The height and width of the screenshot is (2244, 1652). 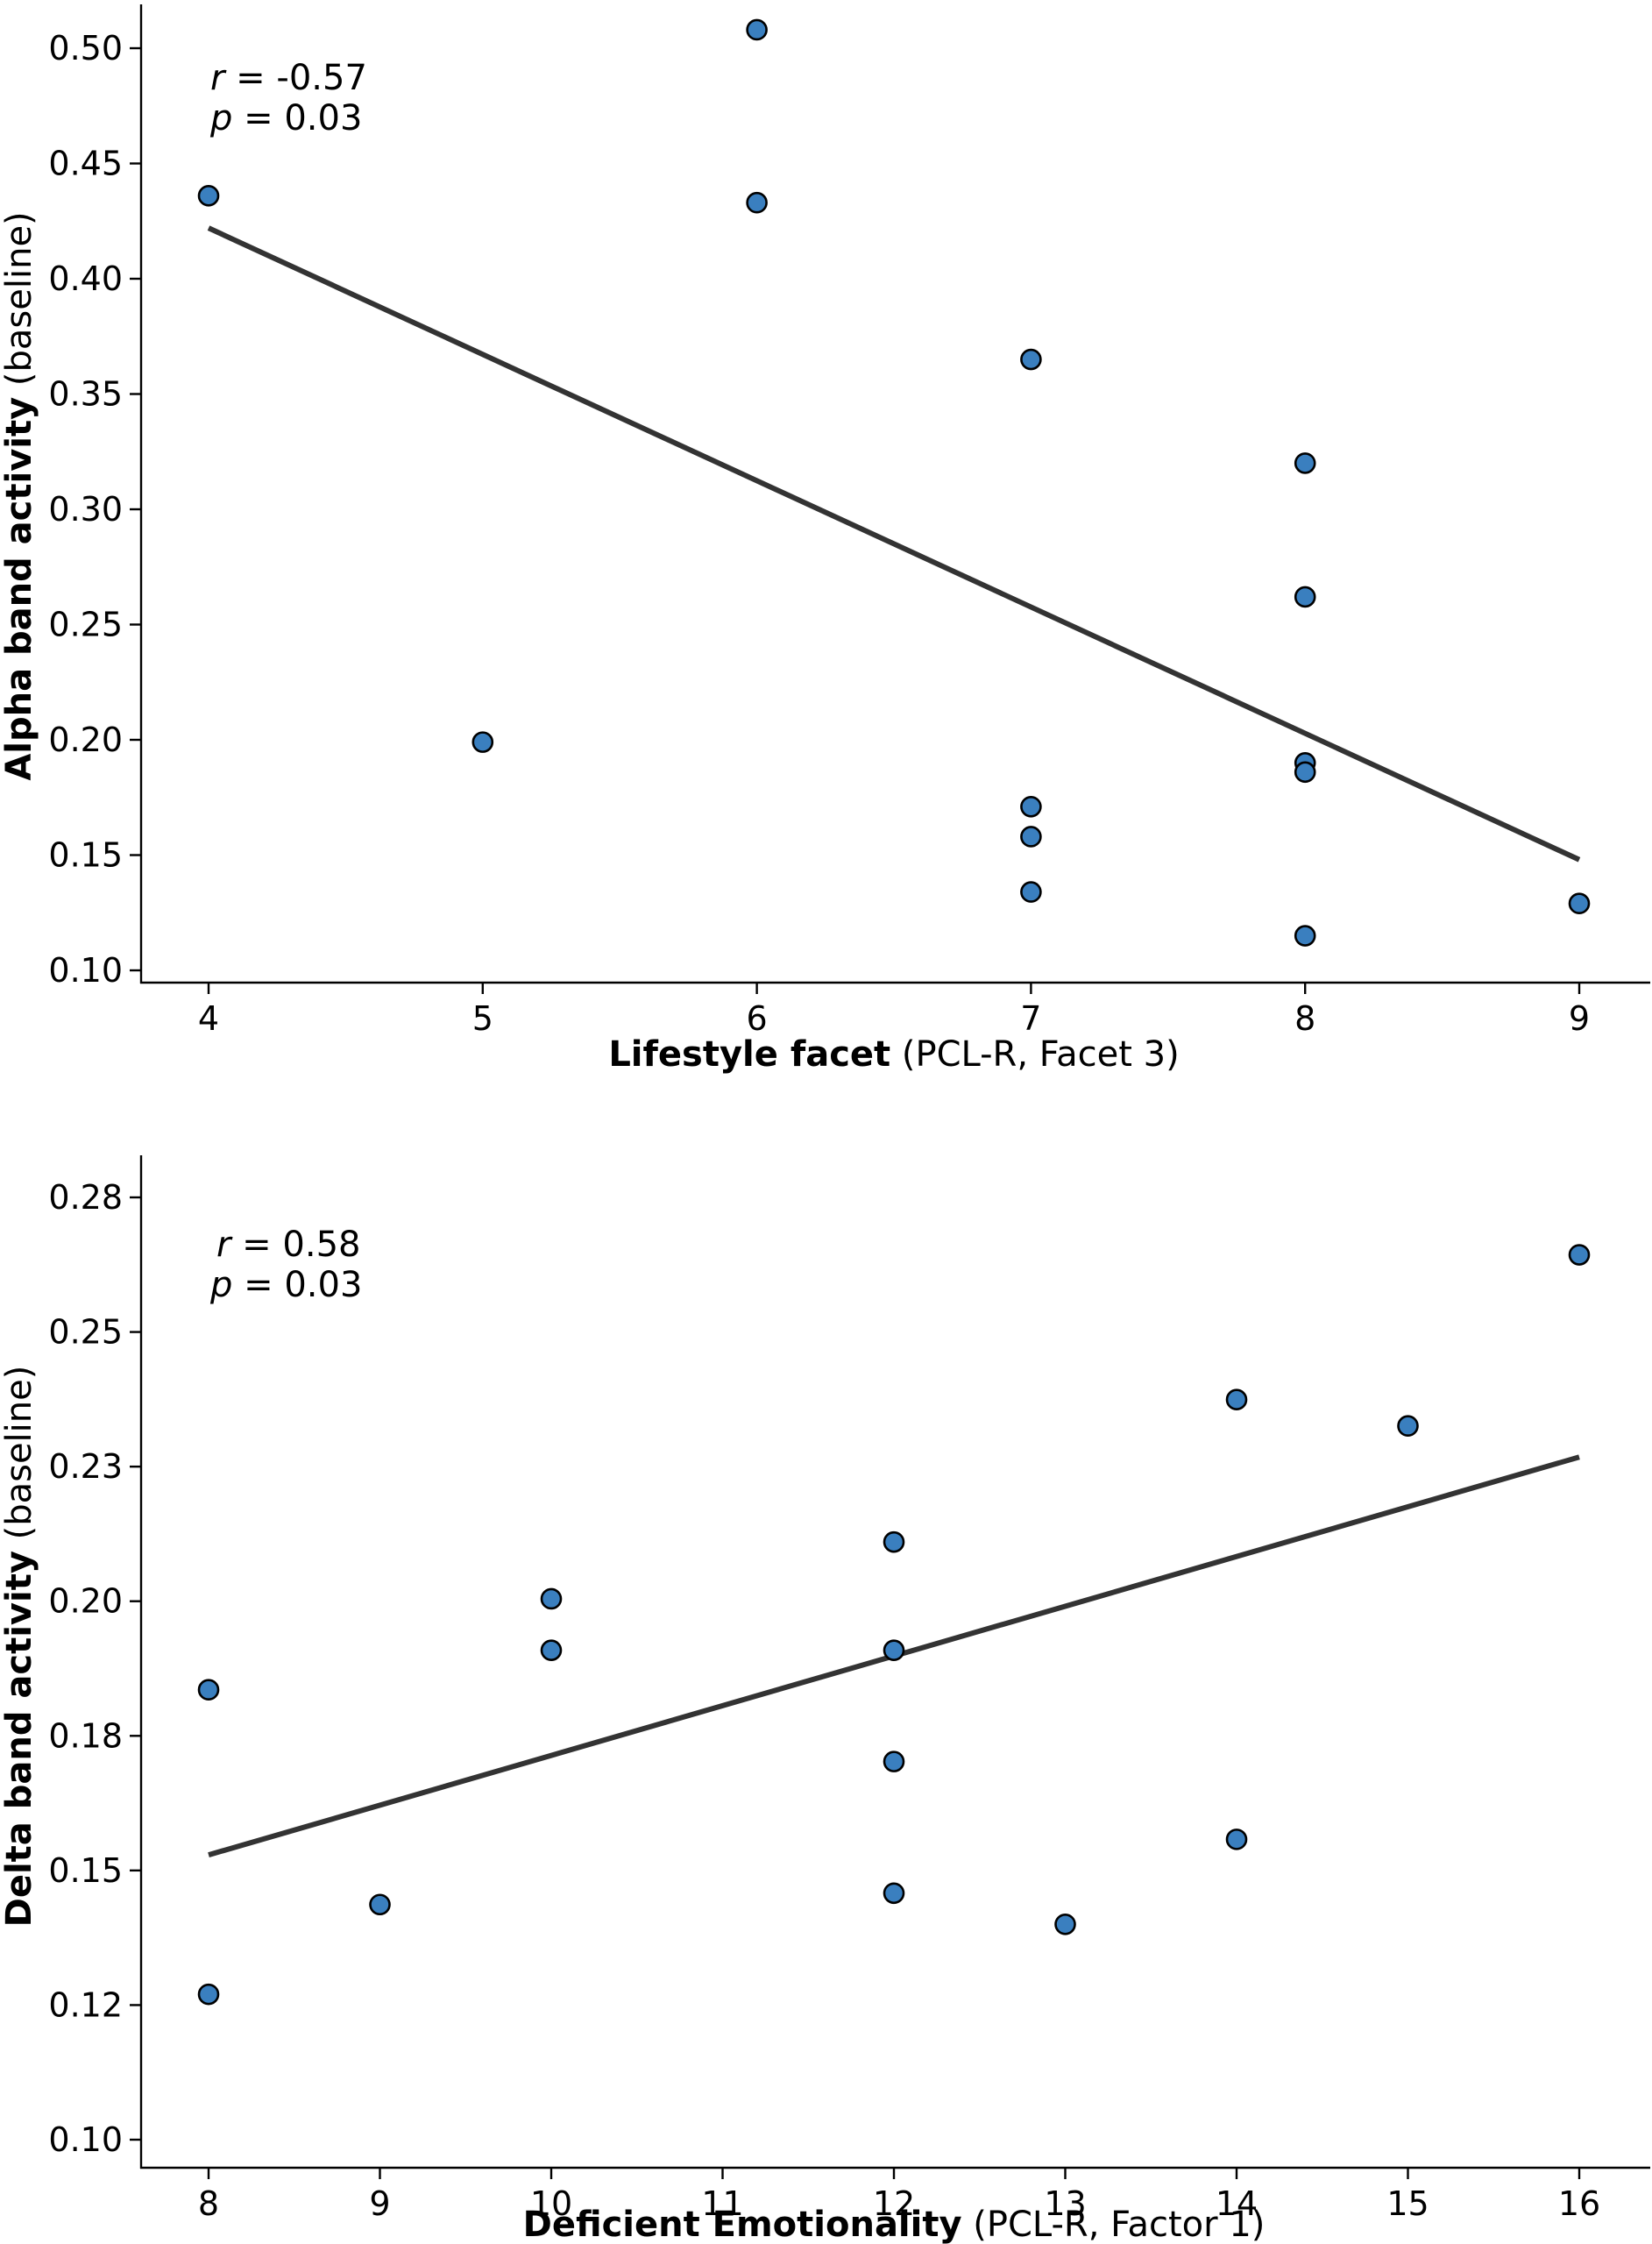 What do you see at coordinates (85, 1736) in the screenshot?
I see `y-tick-label: 0.18` at bounding box center [85, 1736].